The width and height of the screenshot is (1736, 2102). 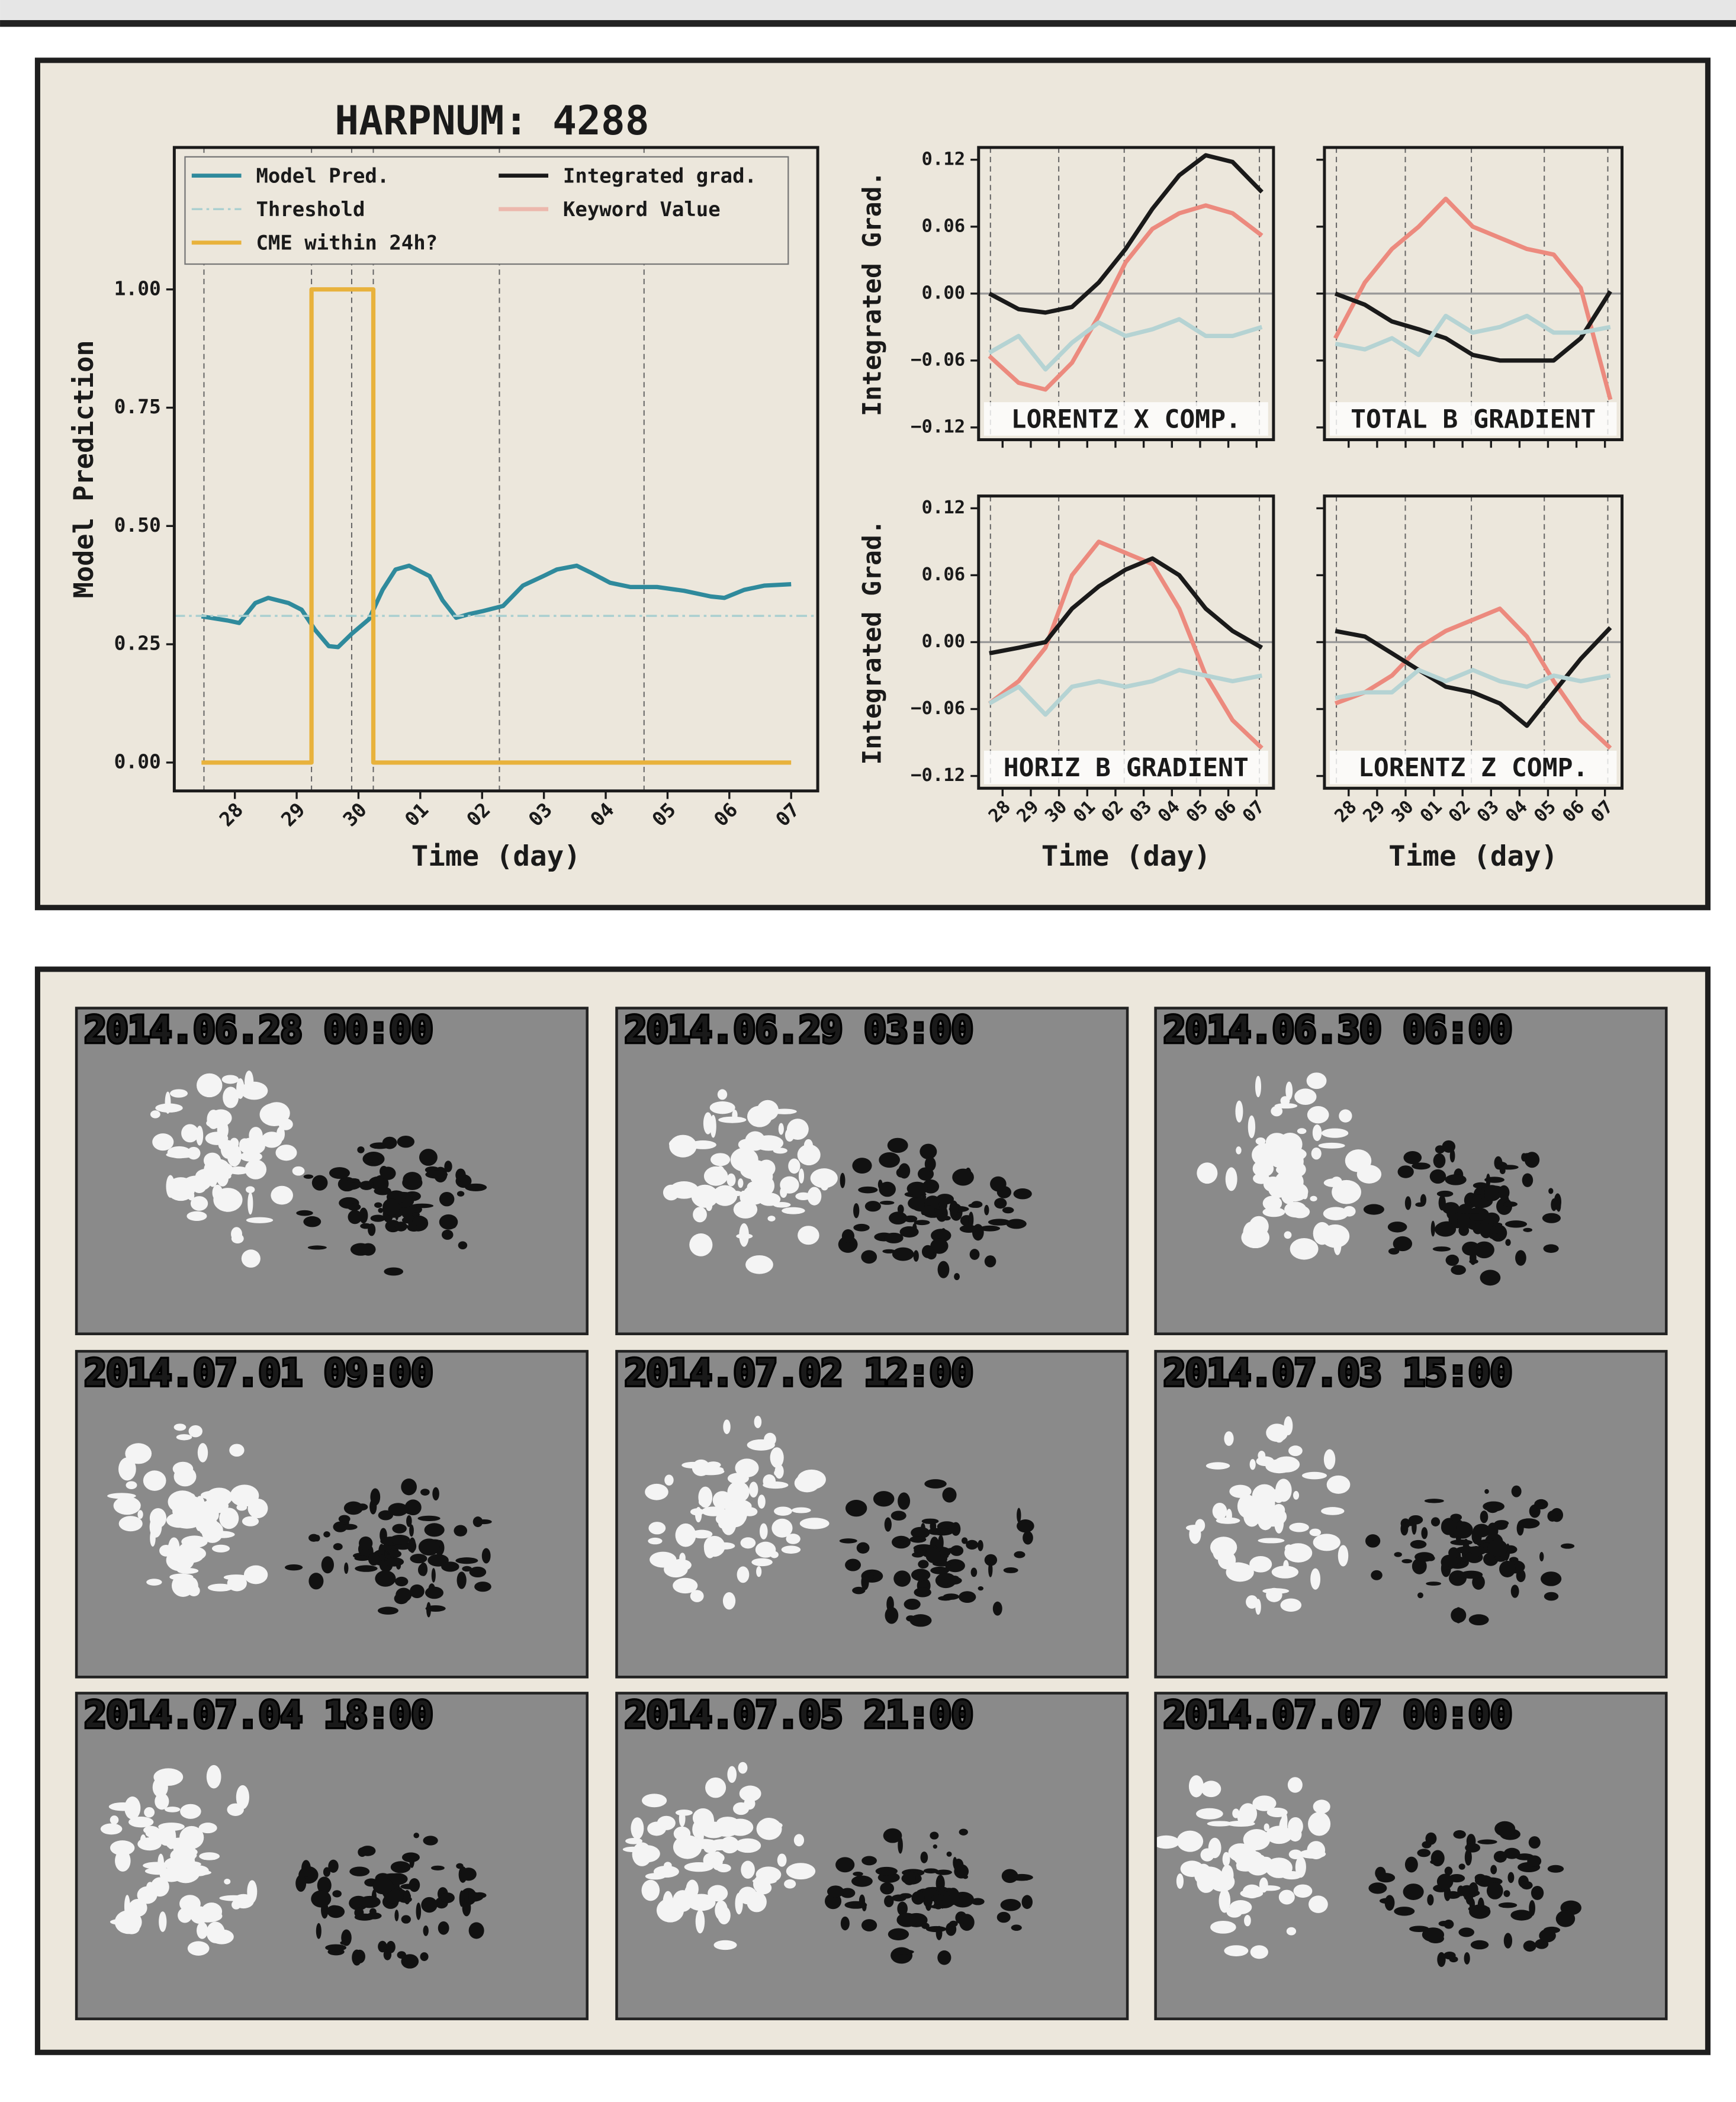 I want to click on snapshot: 2014.07.01 09:00, so click(x=332, y=1514).